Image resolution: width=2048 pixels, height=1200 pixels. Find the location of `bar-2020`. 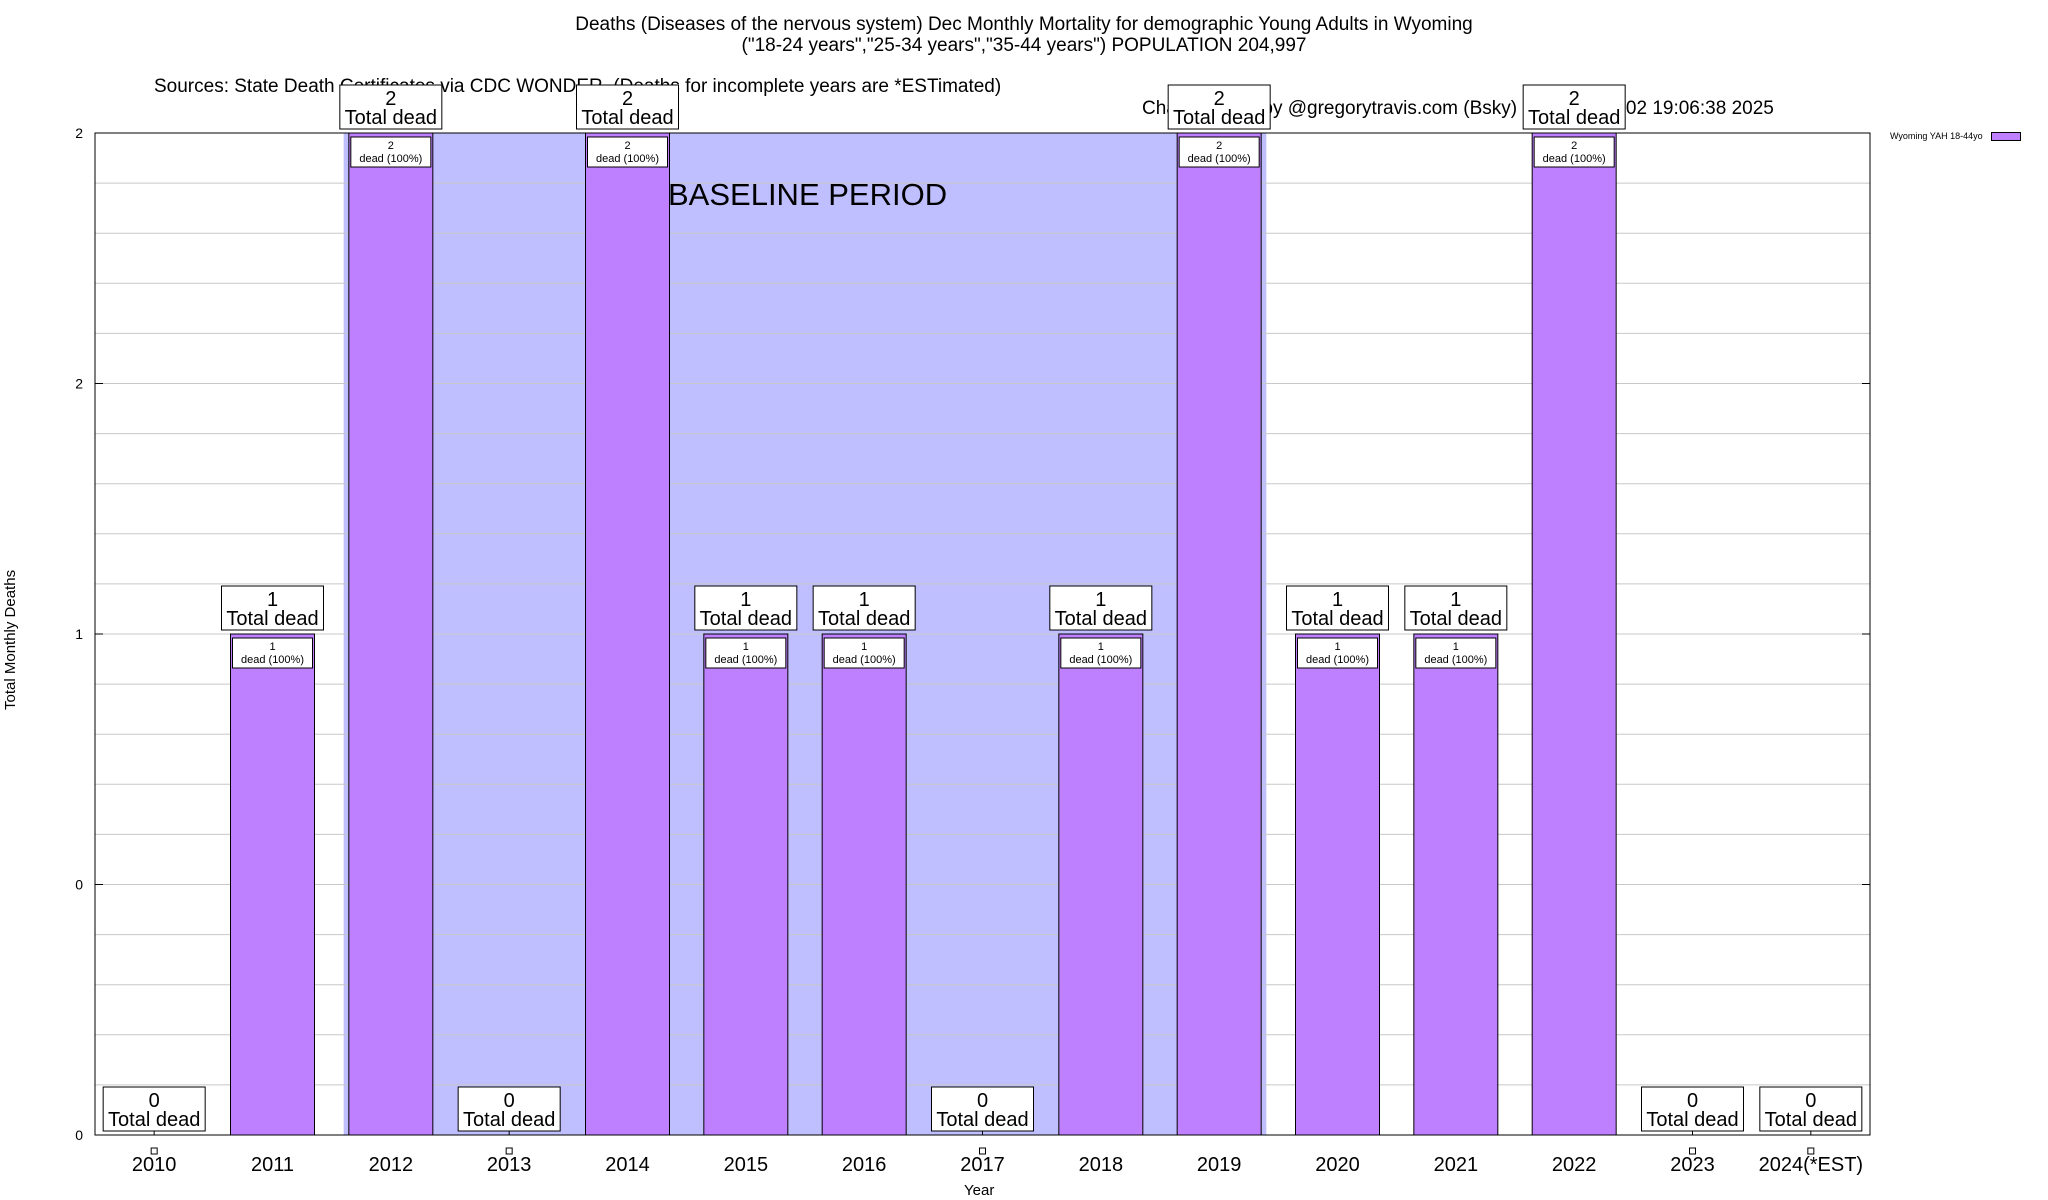

bar-2020 is located at coordinates (1337, 884).